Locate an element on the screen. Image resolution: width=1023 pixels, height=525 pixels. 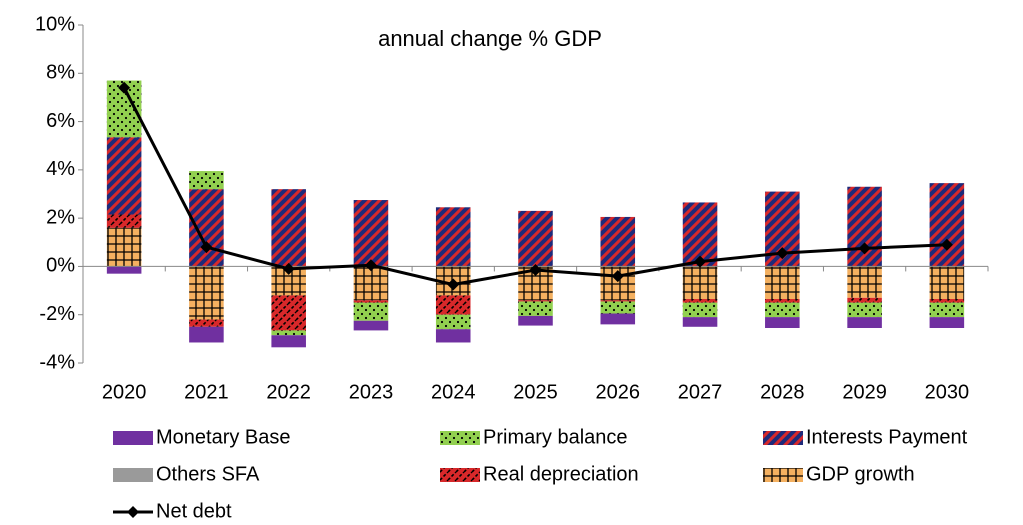
x-tick-label: 2023 is located at coordinates (371, 392).